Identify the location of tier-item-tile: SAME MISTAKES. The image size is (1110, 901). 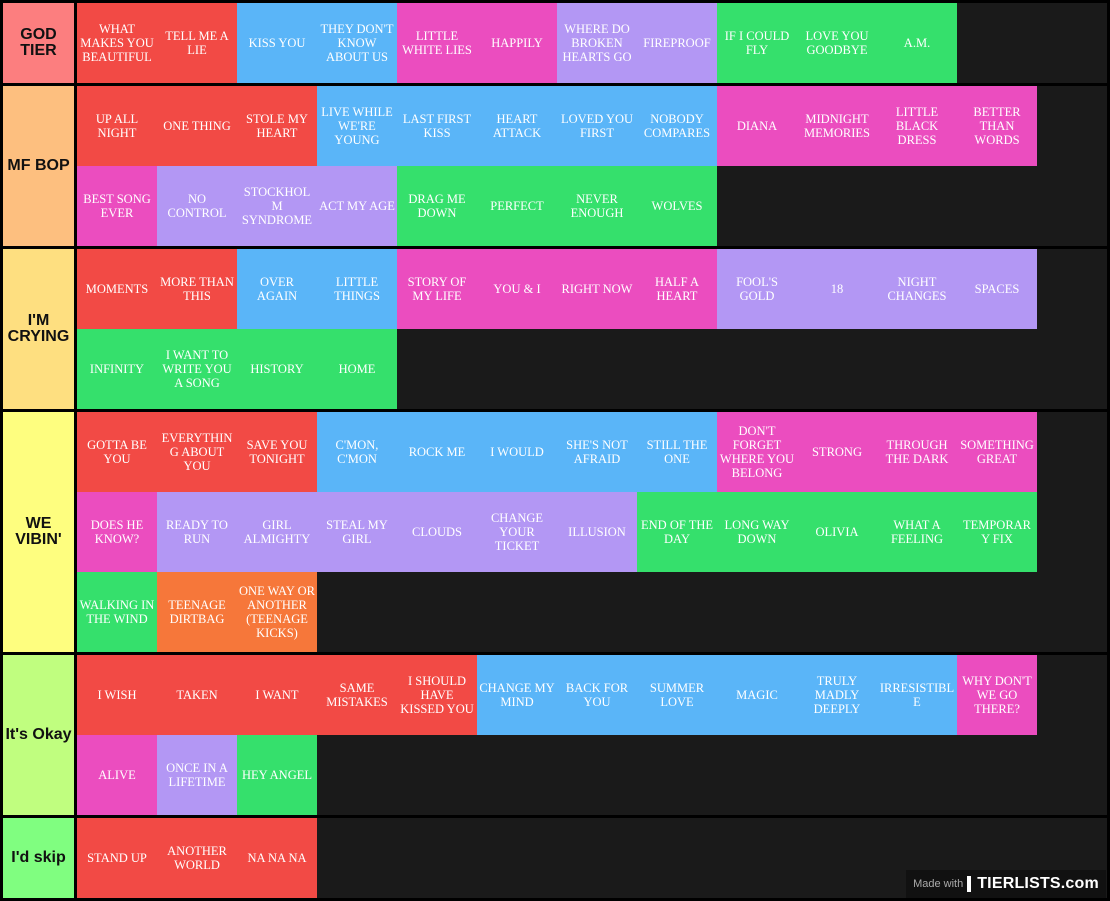
(357, 695).